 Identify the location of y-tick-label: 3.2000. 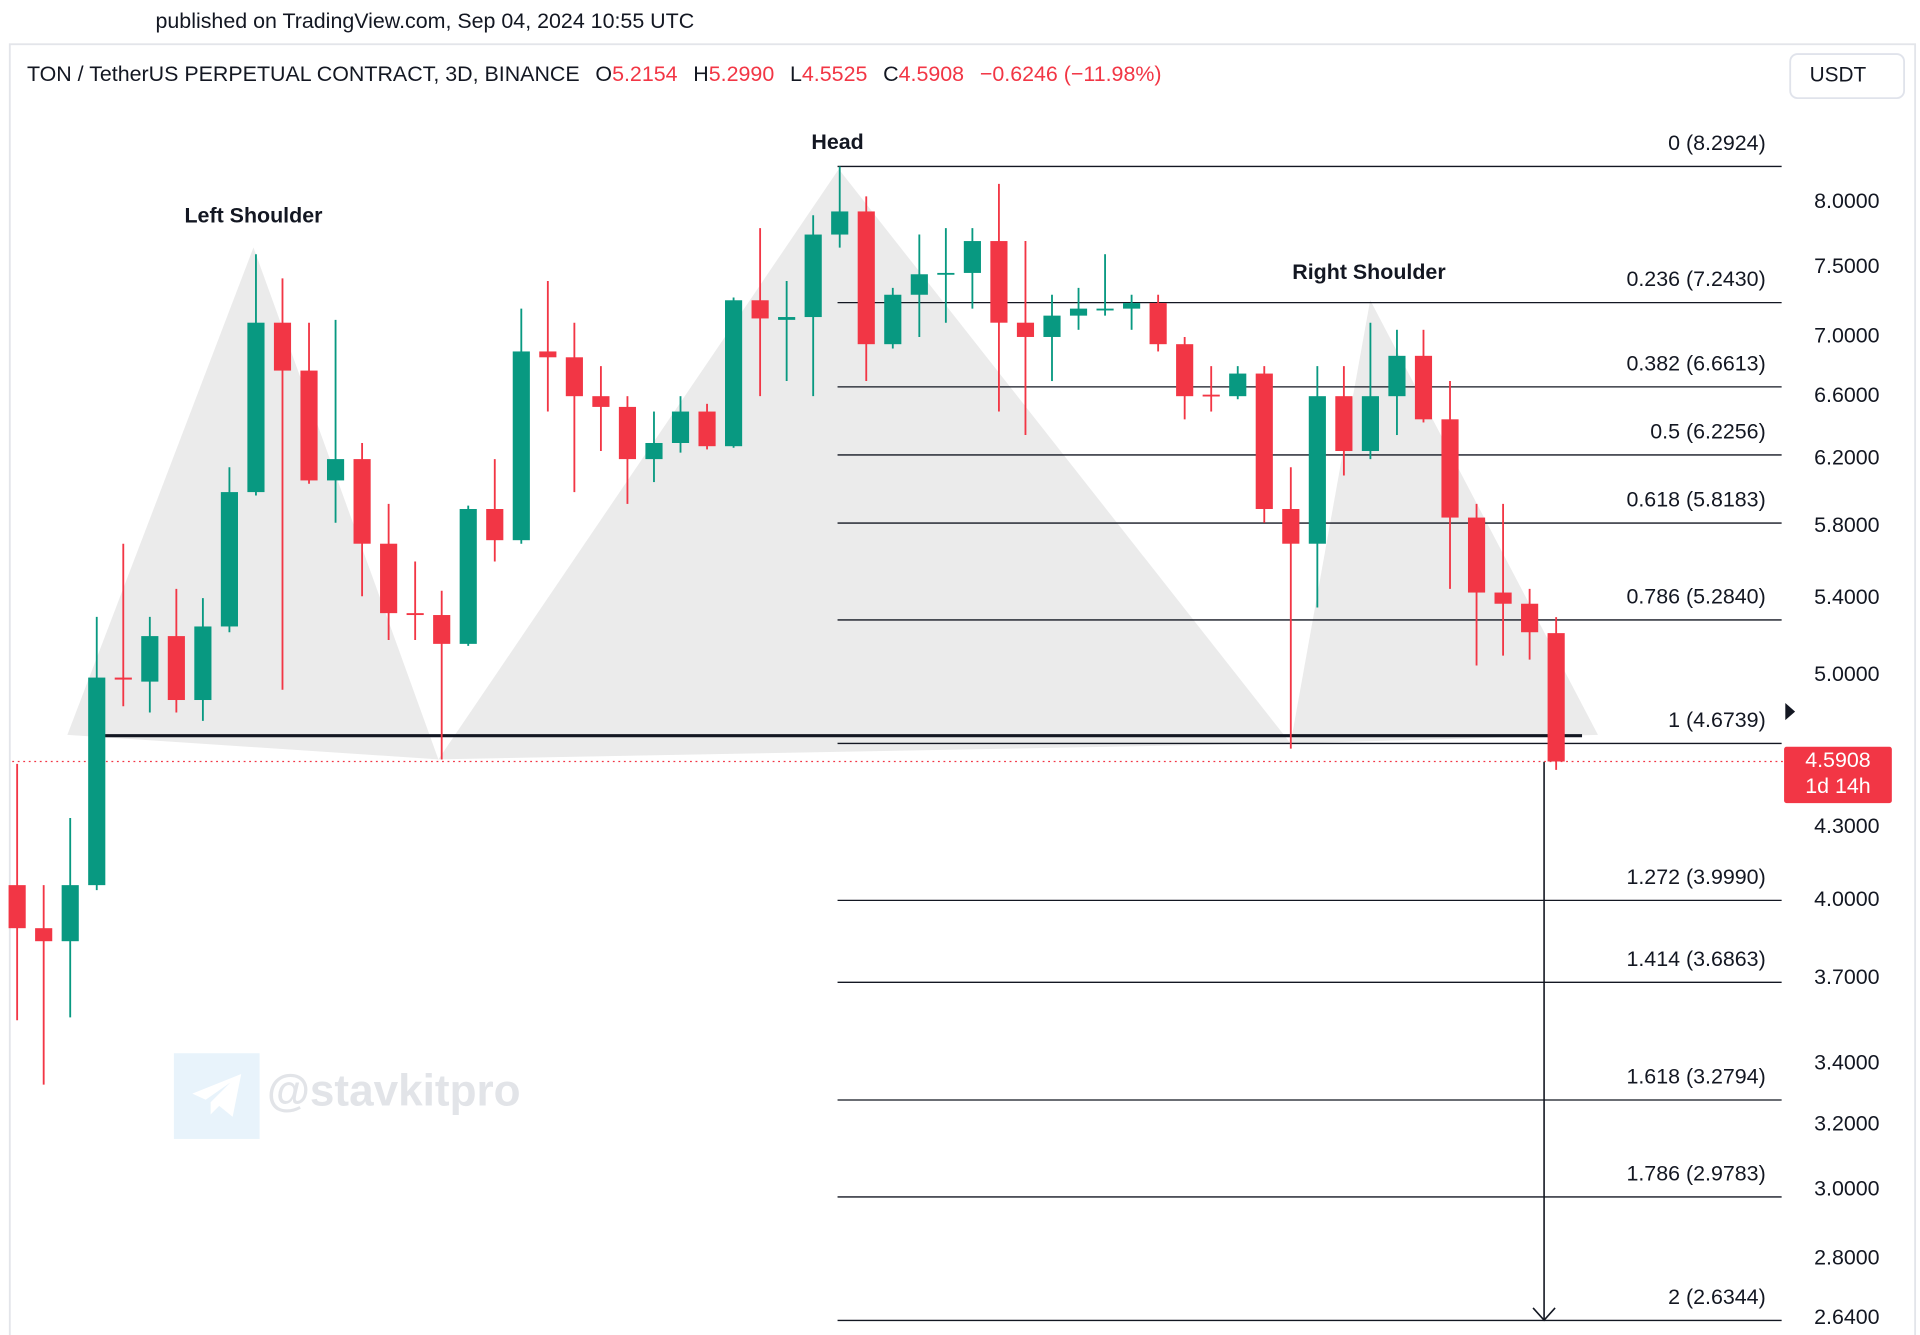
(1847, 1123).